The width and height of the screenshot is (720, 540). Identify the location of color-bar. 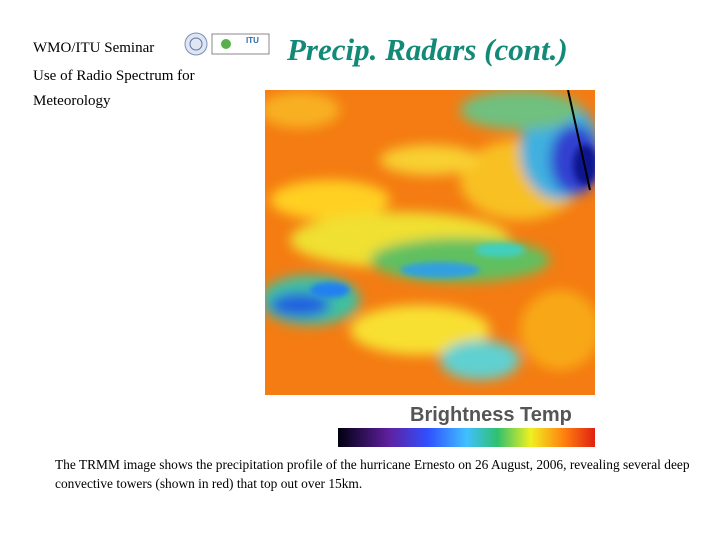
(466, 437).